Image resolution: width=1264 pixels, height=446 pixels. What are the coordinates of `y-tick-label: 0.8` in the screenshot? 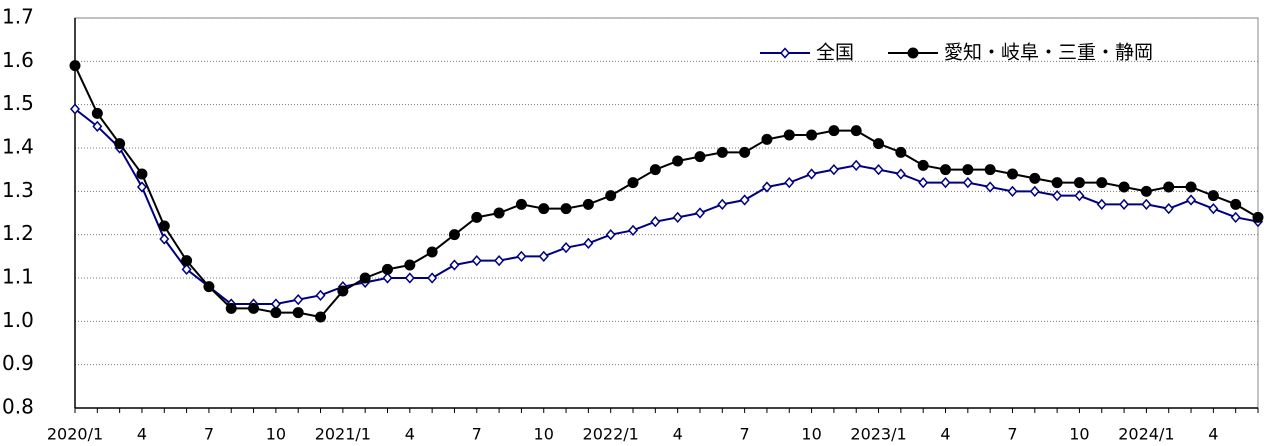 It's located at (18, 407).